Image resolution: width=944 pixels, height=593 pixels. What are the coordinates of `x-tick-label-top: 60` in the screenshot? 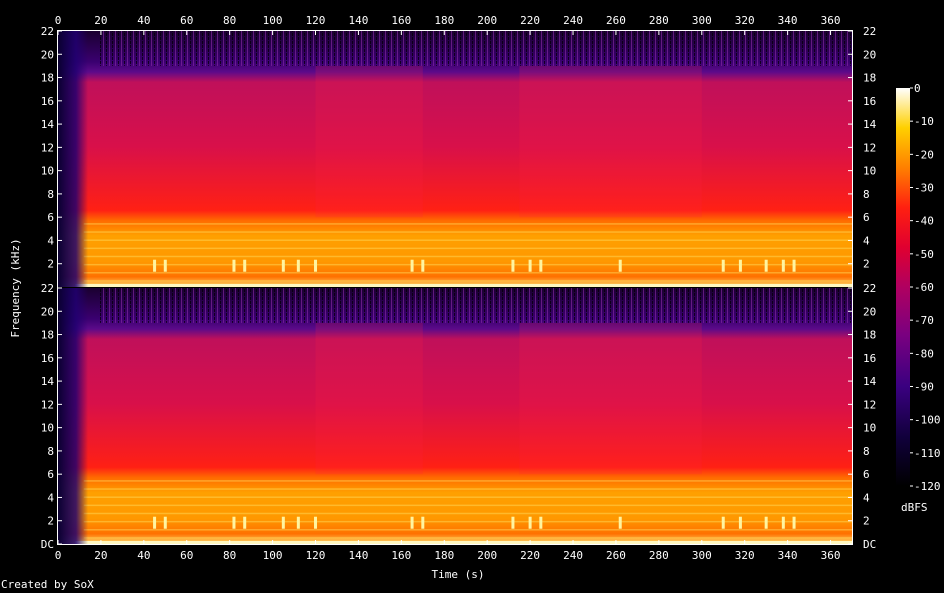 It's located at (186, 20).